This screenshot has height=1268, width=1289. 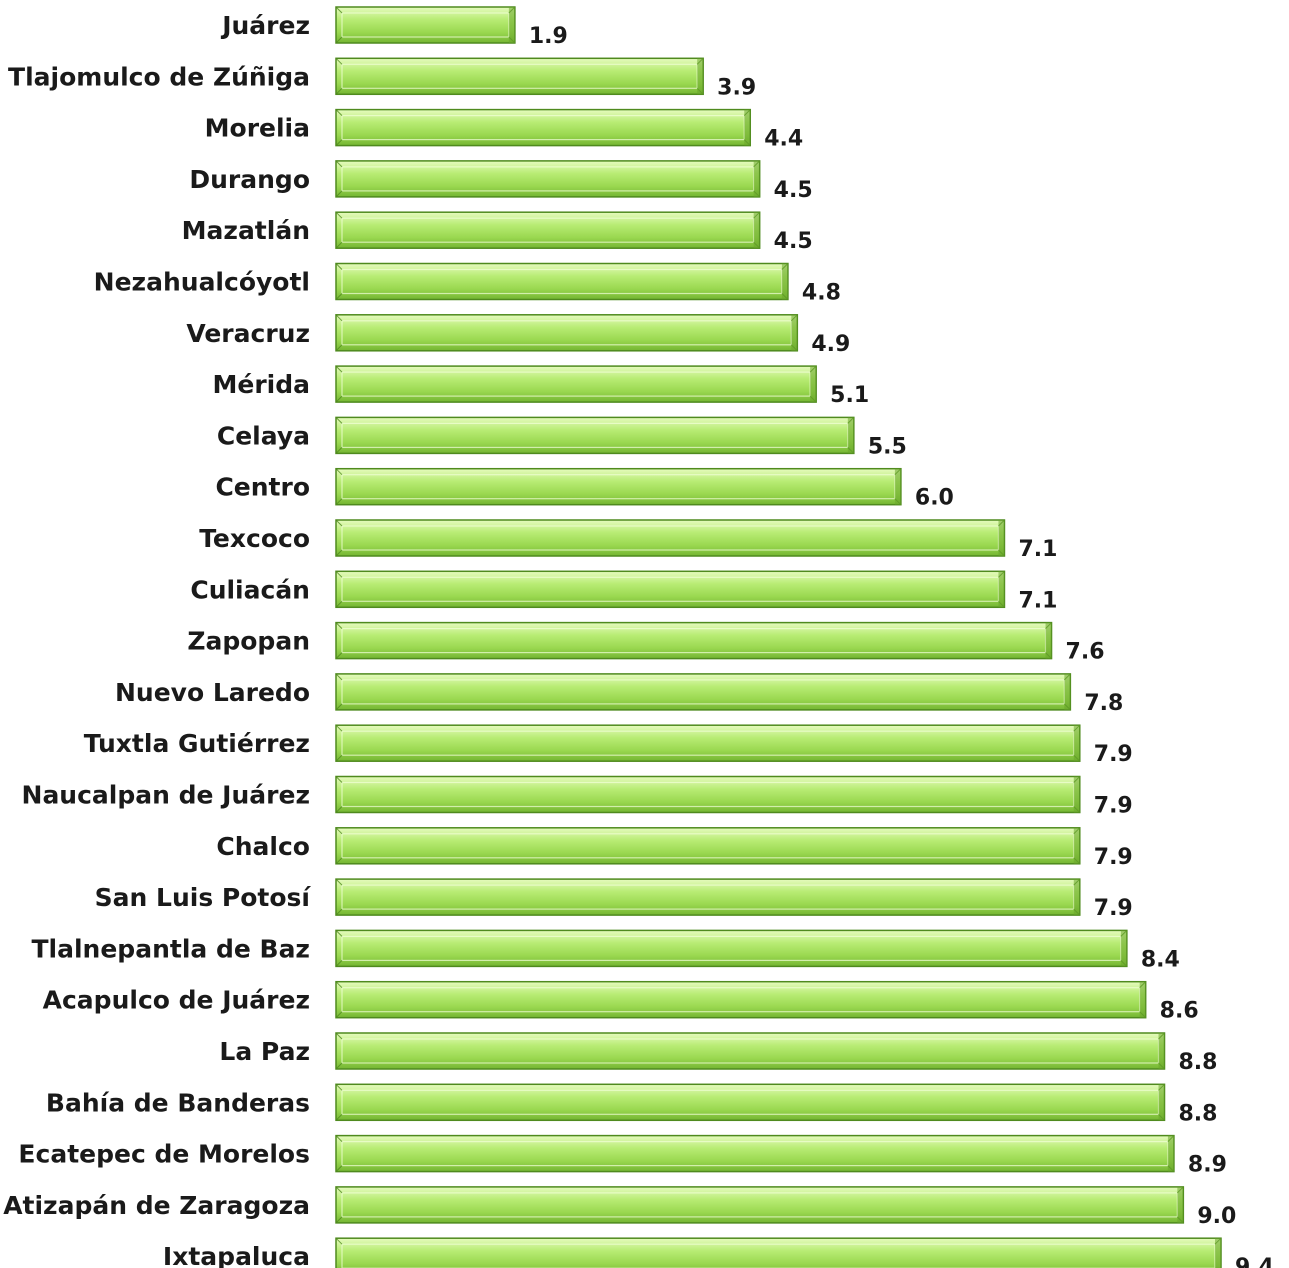 I want to click on category-label: Nezahualcóyotl, so click(x=202, y=282).